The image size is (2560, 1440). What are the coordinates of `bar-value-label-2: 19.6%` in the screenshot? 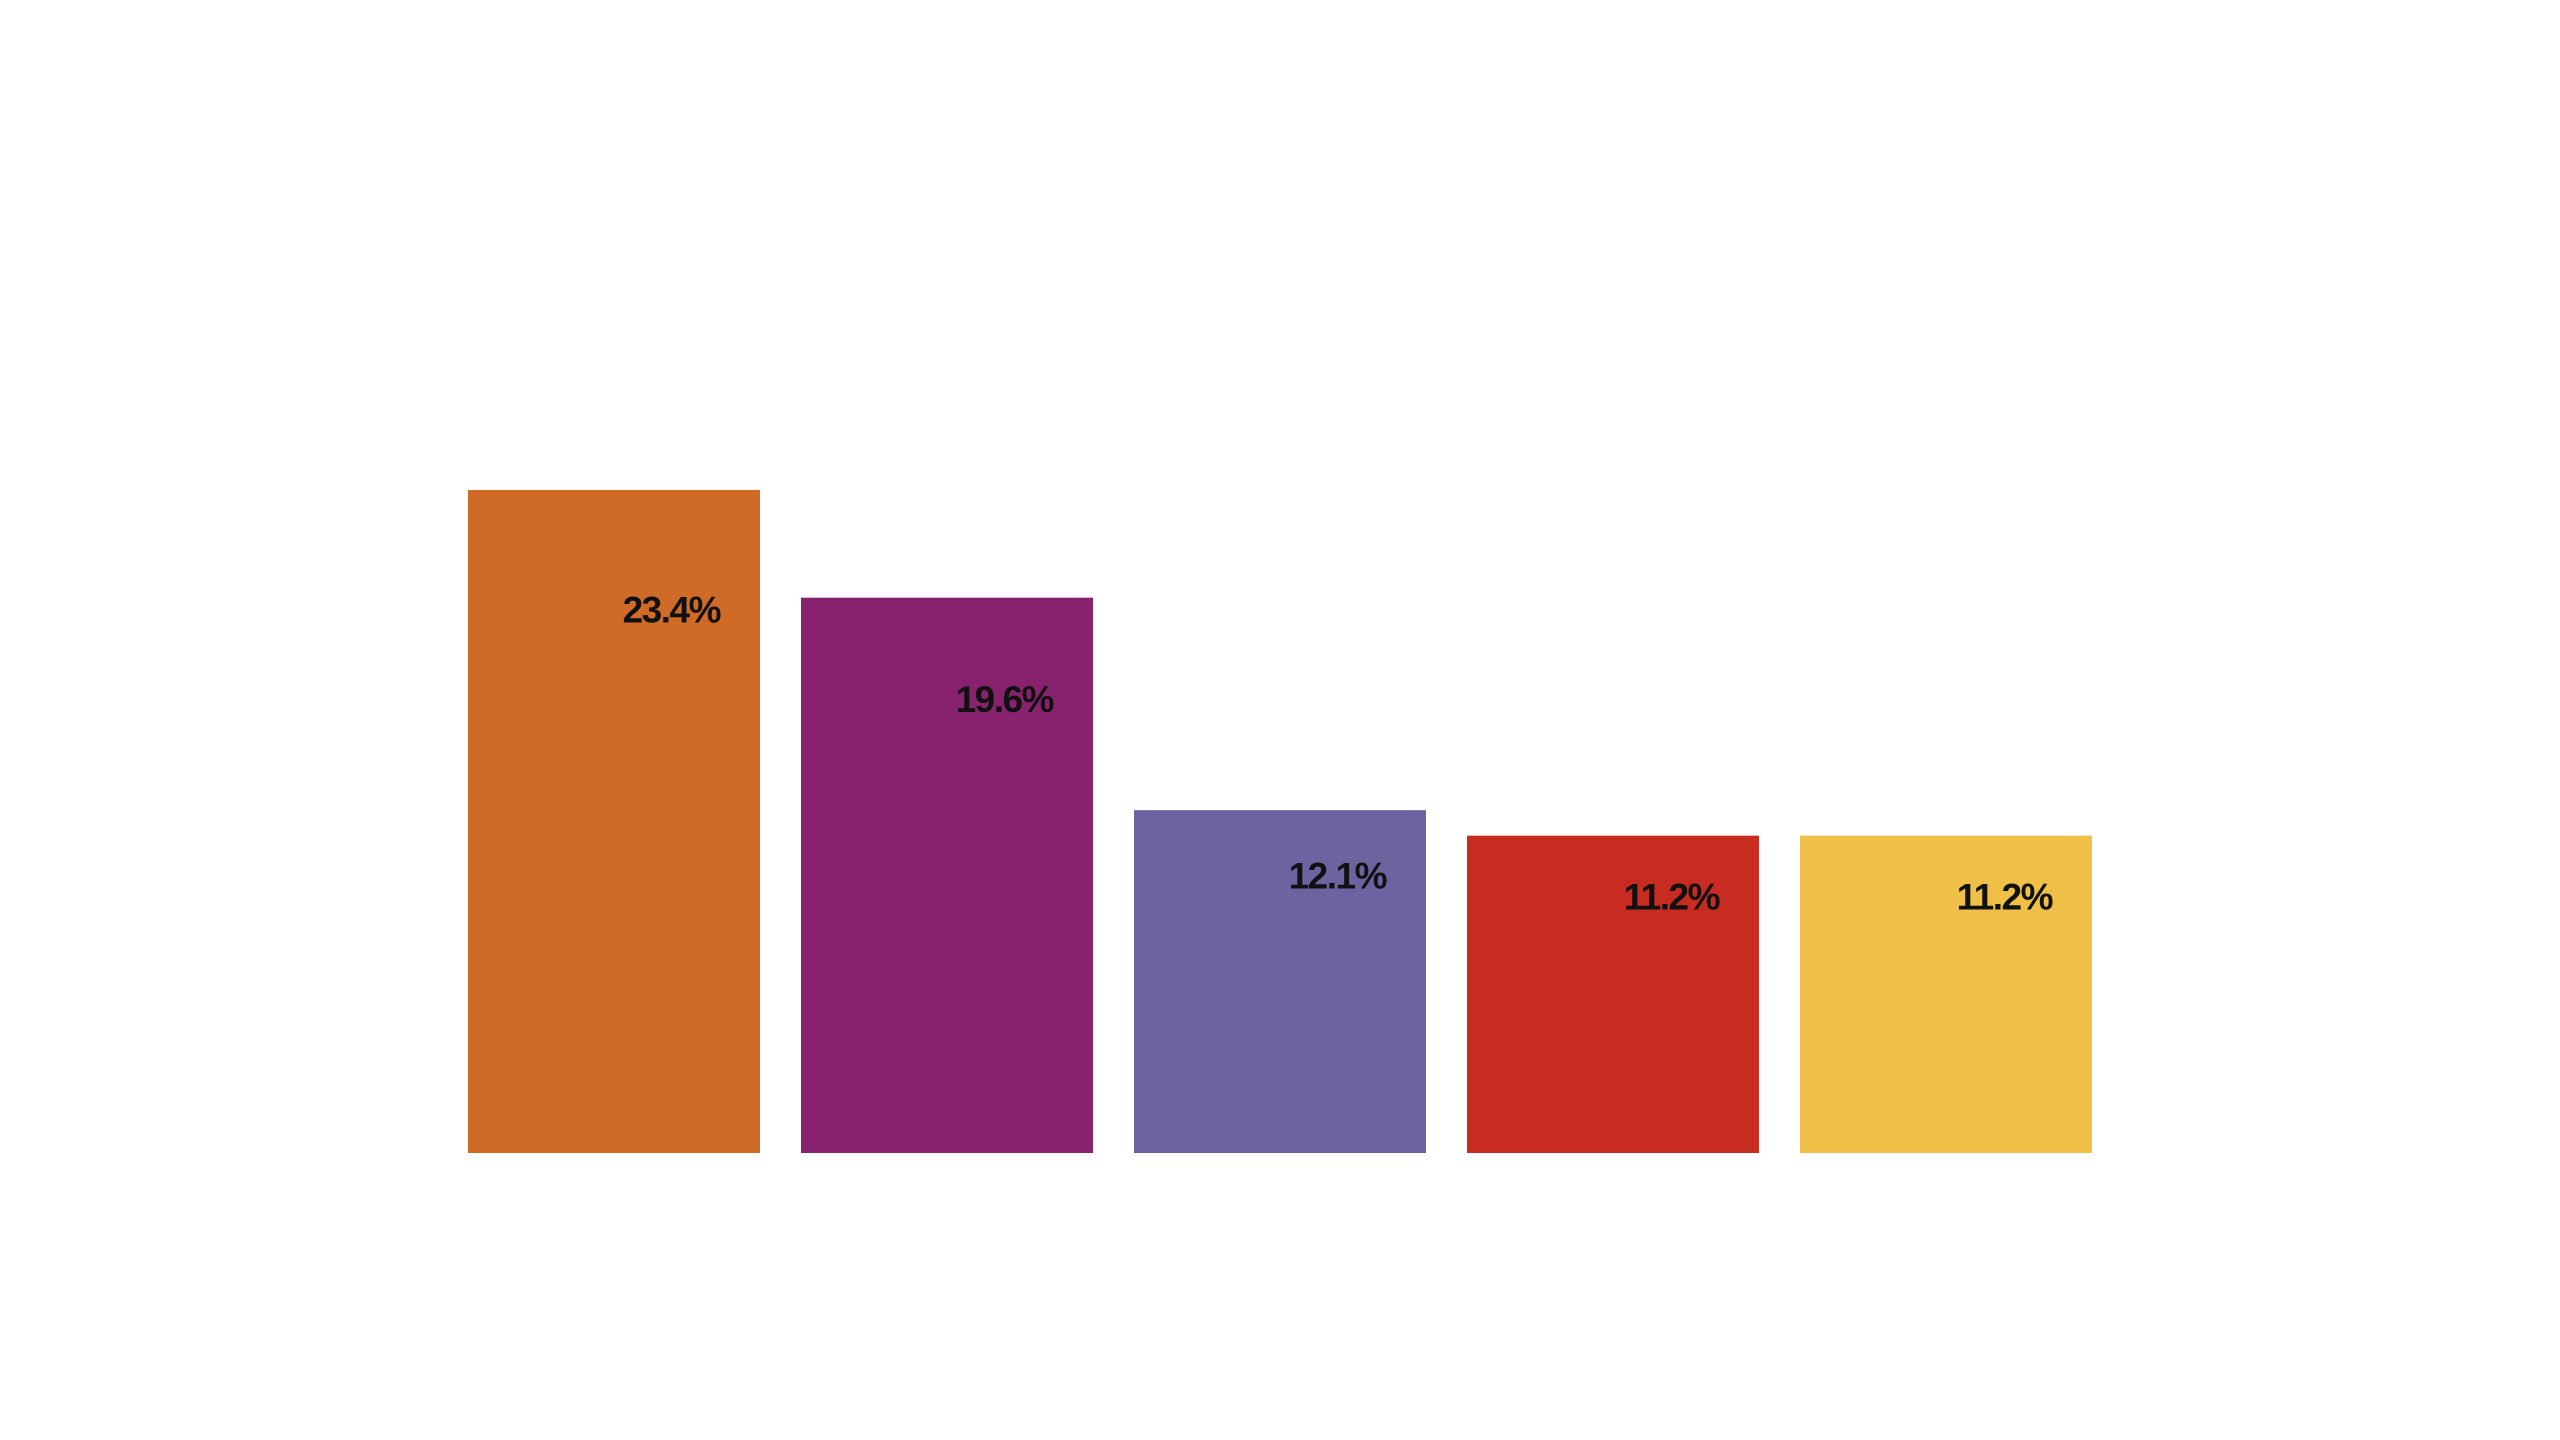 It's located at (1005, 699).